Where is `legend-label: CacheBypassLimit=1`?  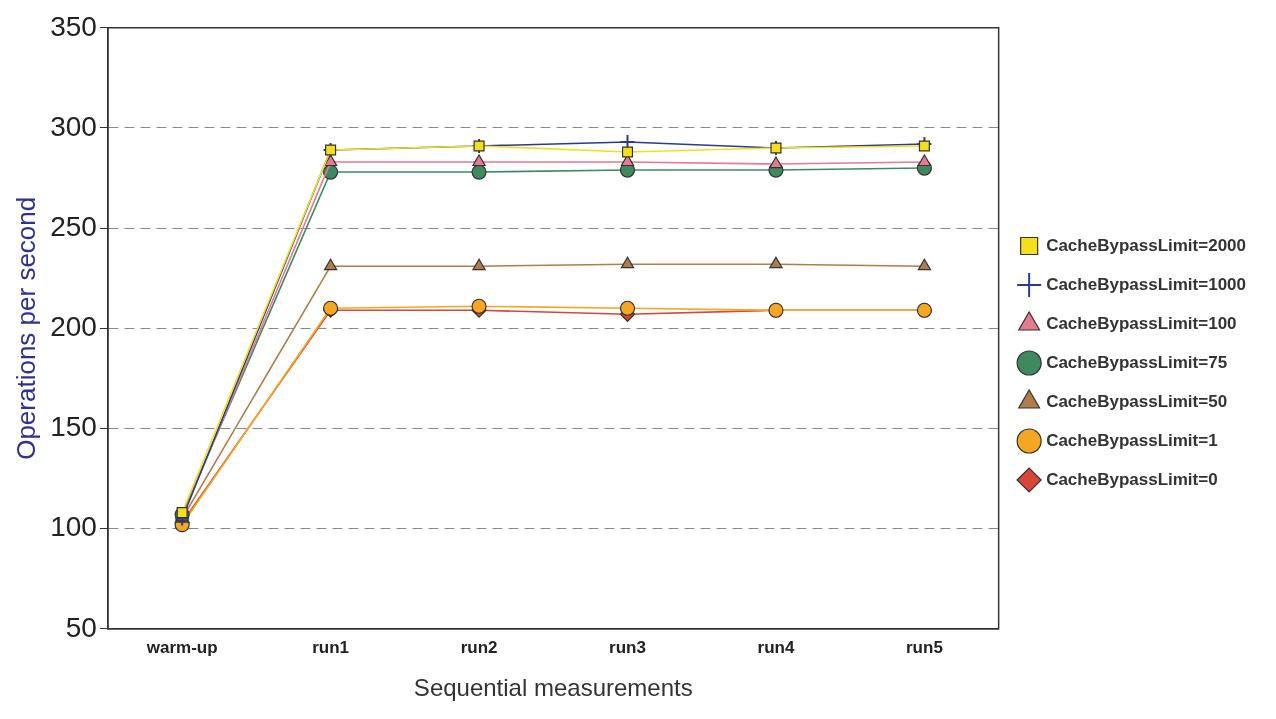
legend-label: CacheBypassLimit=1 is located at coordinates (1132, 440).